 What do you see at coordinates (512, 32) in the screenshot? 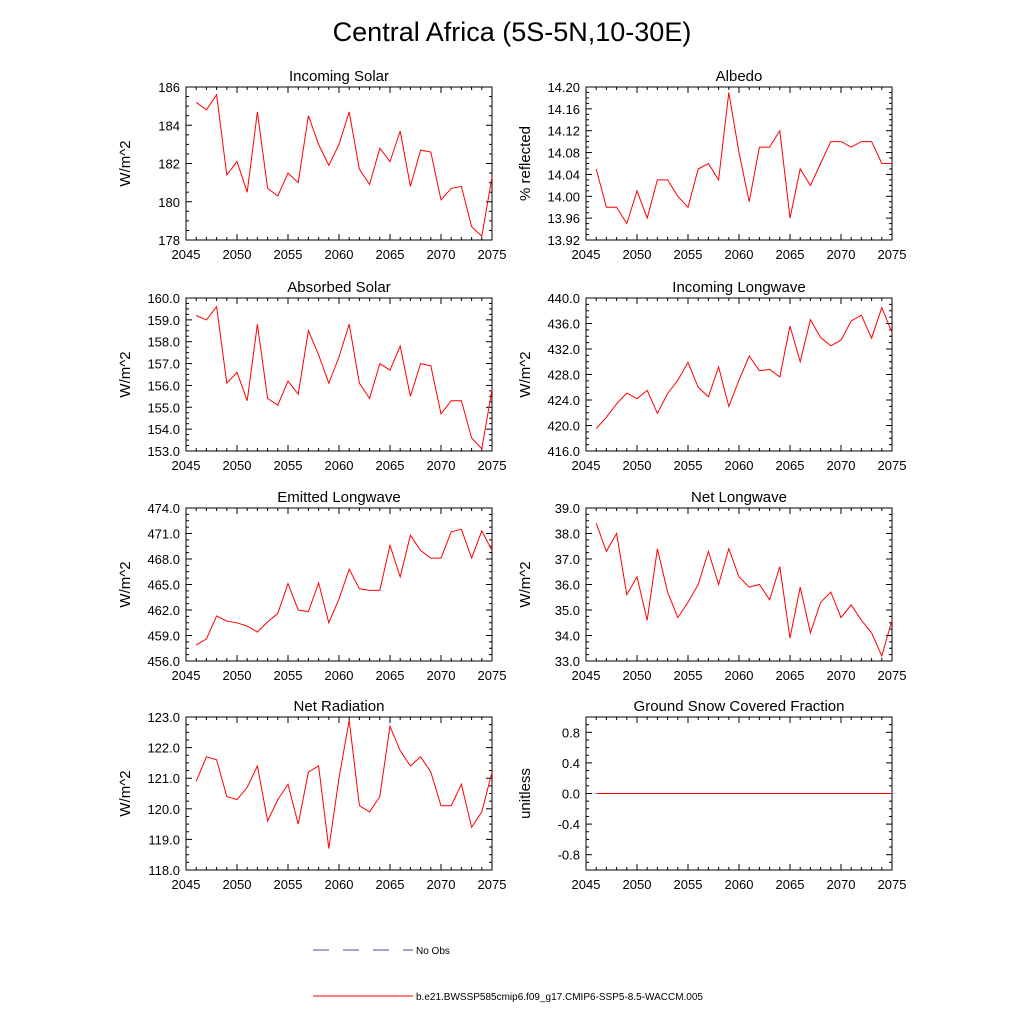
I see `page-title: Central Africa (5S-5N,10-30E)` at bounding box center [512, 32].